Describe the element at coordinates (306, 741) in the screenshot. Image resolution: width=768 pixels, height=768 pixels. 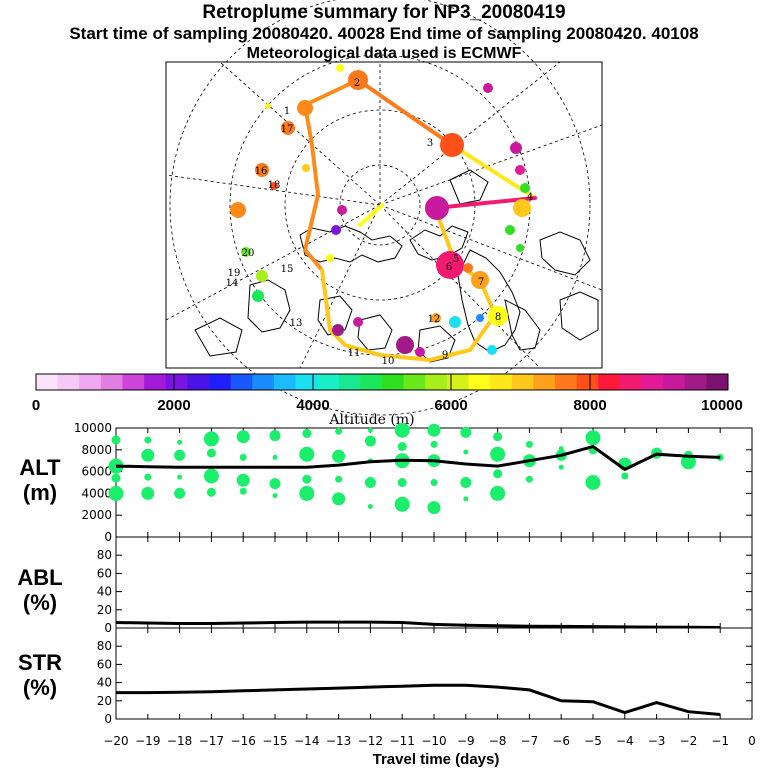
I see `x-tick-label: −14` at that location.